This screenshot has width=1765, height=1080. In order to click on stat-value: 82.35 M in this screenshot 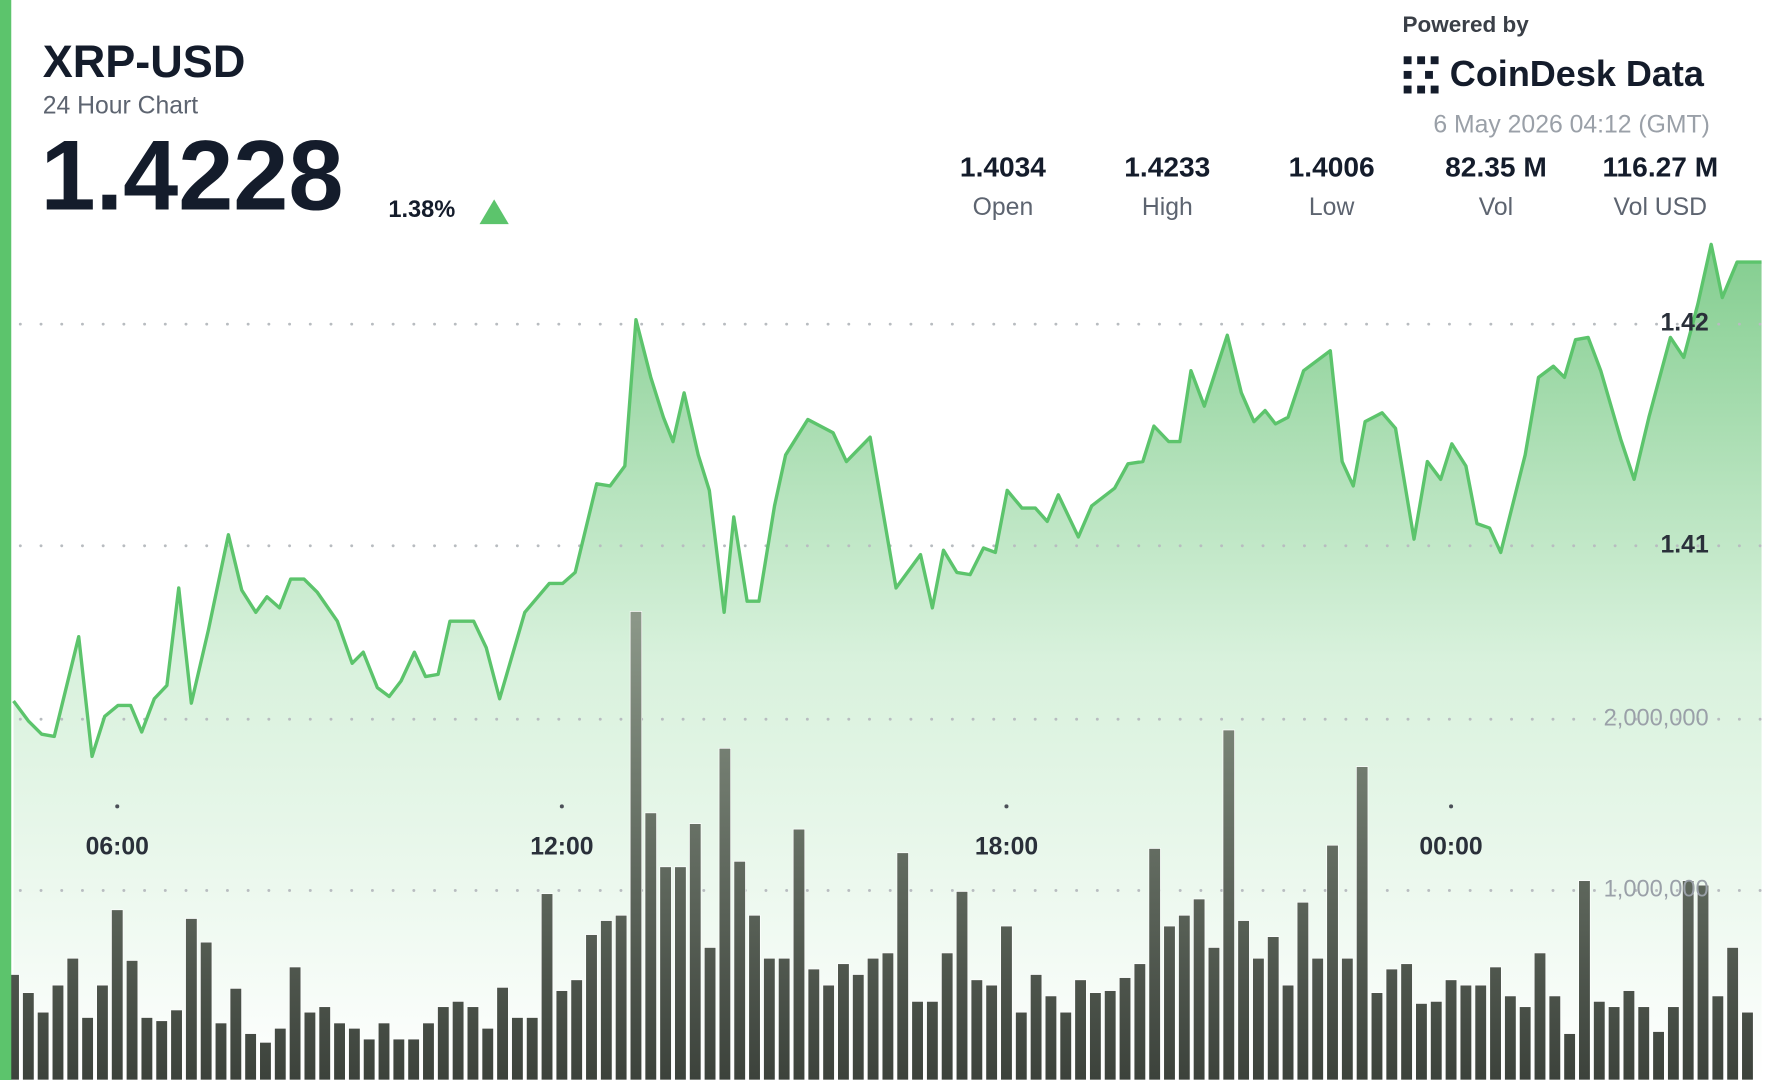, I will do `click(1496, 166)`.